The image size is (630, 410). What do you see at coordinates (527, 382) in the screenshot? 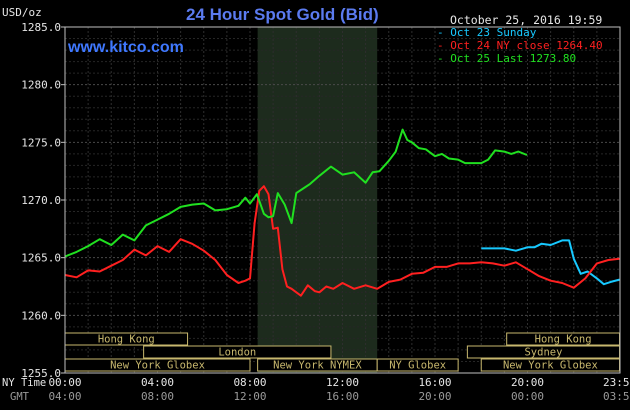
I see `x-tick-label-ny: 20:00` at bounding box center [527, 382].